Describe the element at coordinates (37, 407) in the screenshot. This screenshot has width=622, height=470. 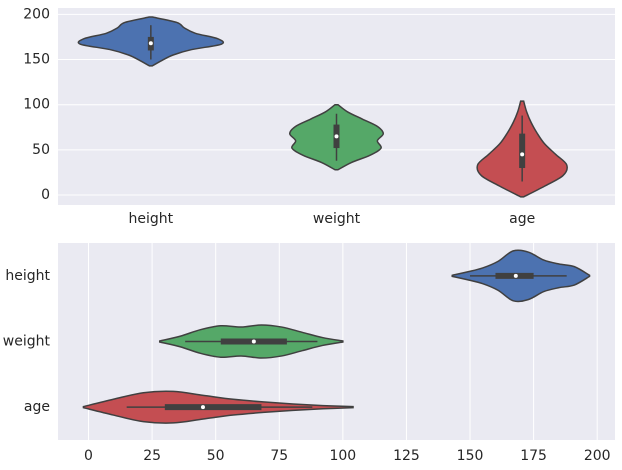
I see `y-tick-label: age` at that location.